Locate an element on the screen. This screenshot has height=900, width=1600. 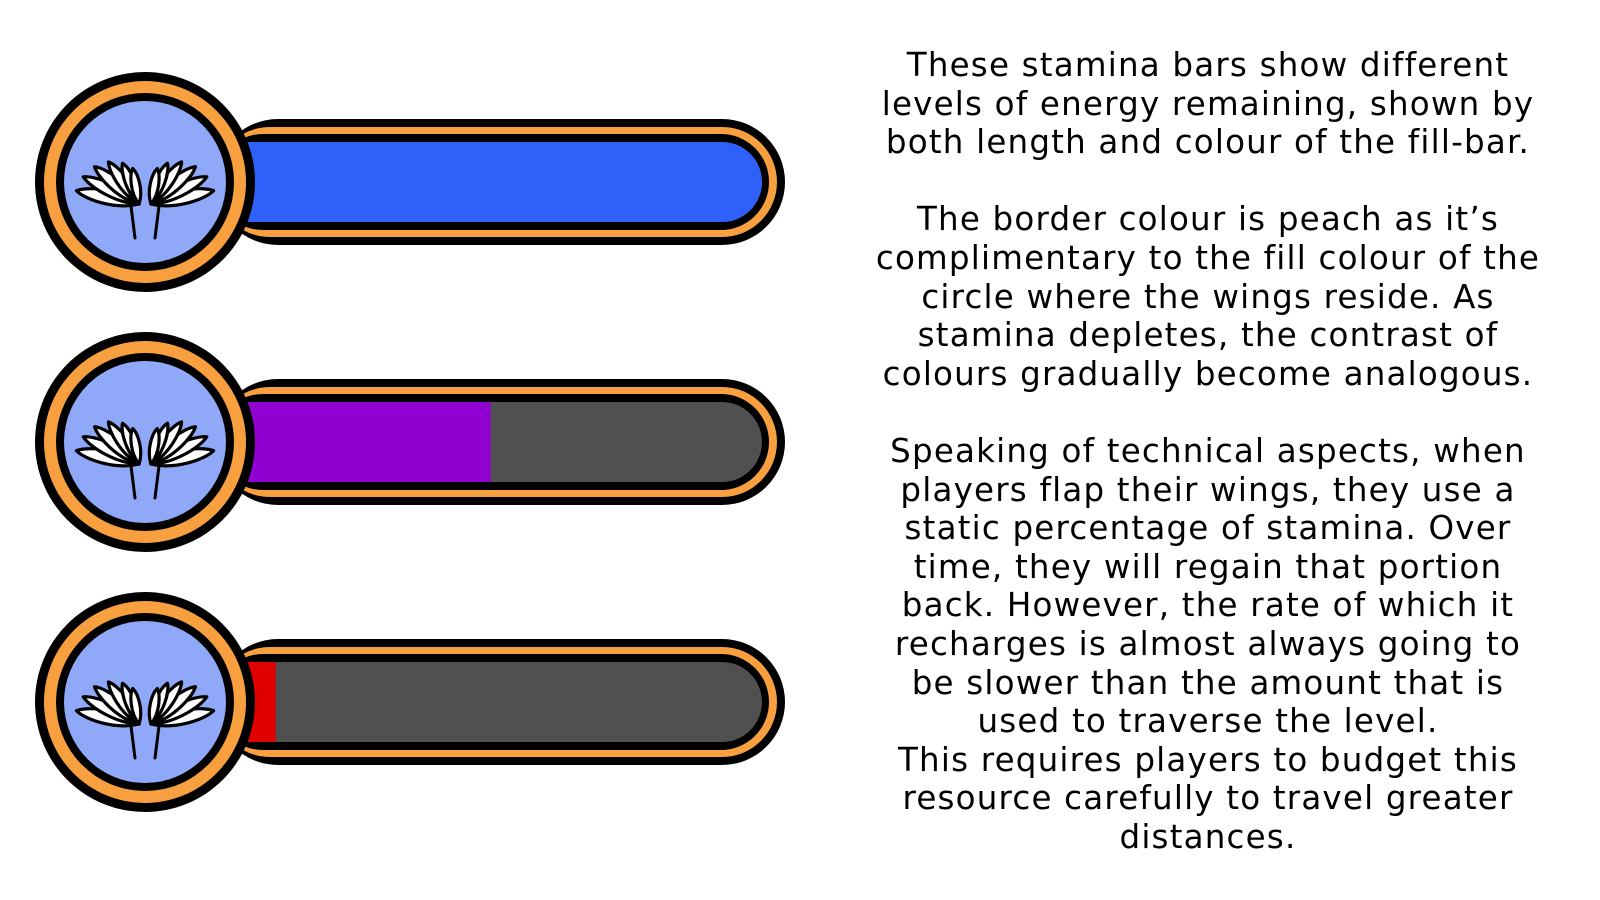
description-line: levels of energy remaining, shown by is located at coordinates (1208, 103).